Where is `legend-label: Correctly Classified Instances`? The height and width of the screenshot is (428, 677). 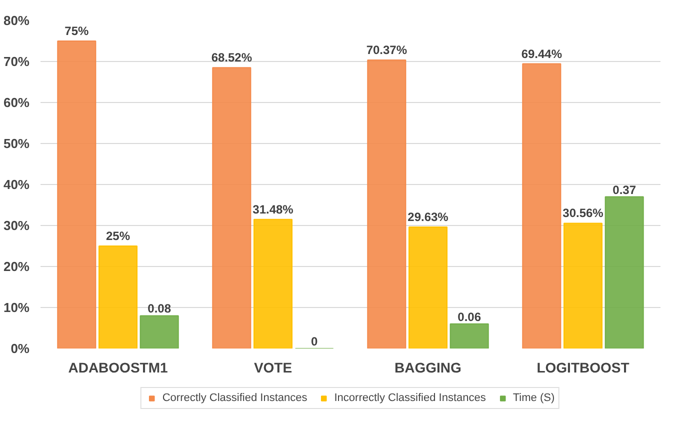
legend-label: Correctly Classified Instances is located at coordinates (235, 398).